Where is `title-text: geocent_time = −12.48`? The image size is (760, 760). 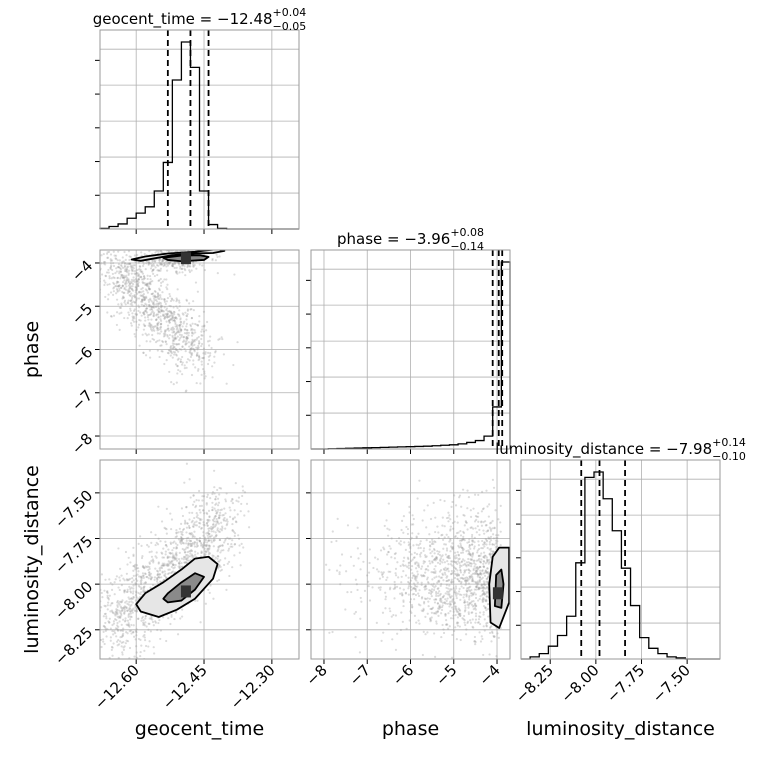 title-text: geocent_time = −12.48 is located at coordinates (183, 19).